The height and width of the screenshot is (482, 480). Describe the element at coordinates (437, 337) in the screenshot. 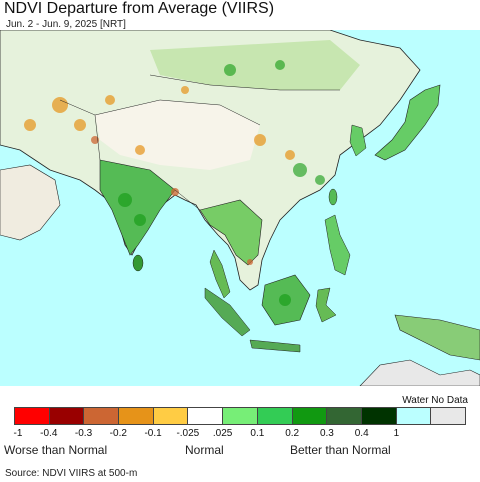

I see `new-guinea` at that location.